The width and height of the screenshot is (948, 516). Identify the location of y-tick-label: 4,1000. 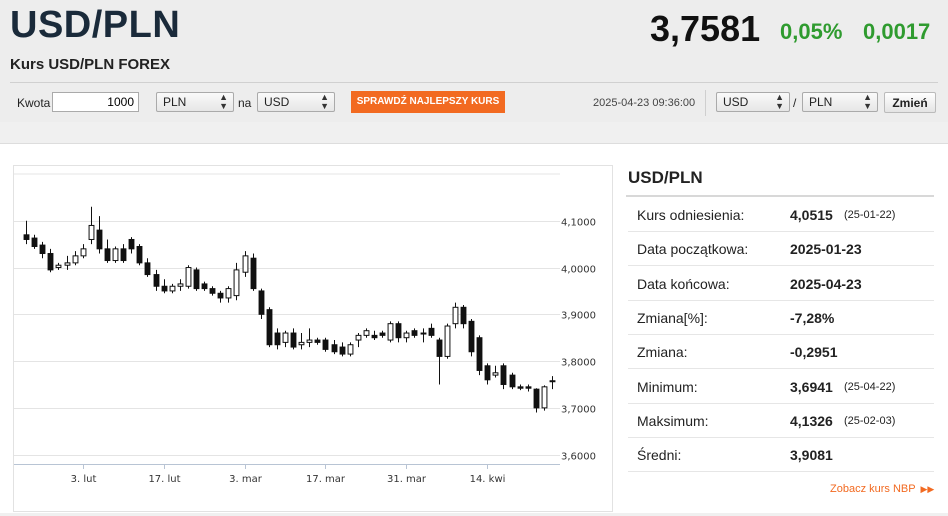
(578, 223).